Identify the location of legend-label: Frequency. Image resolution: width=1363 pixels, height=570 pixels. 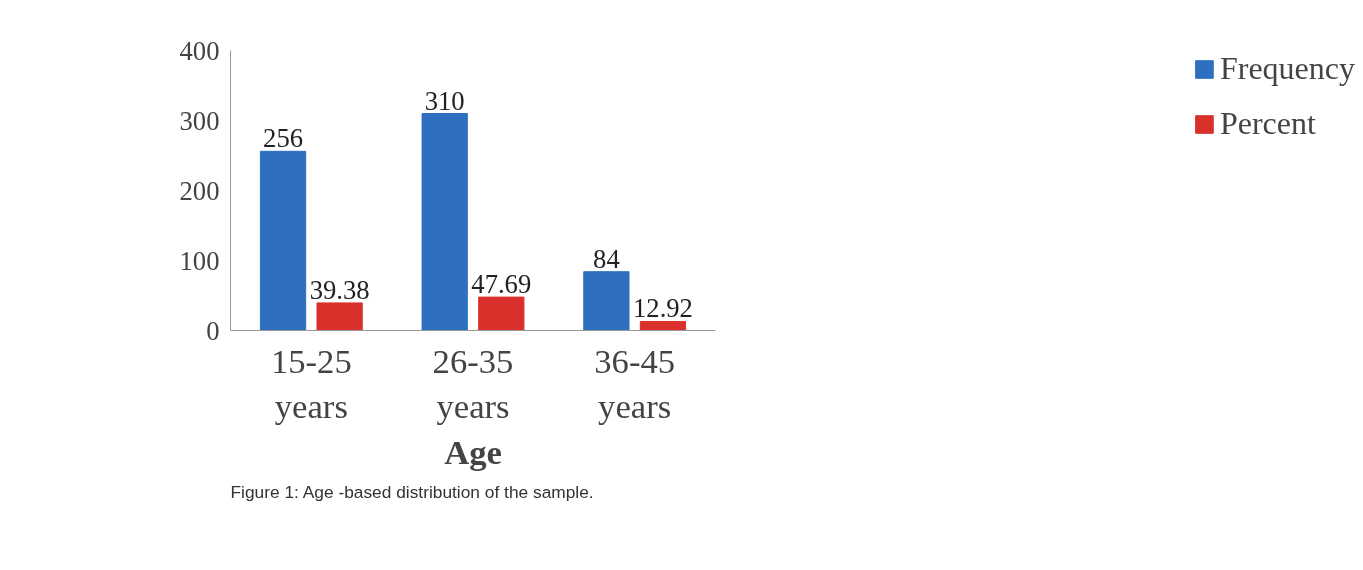
(1287, 68).